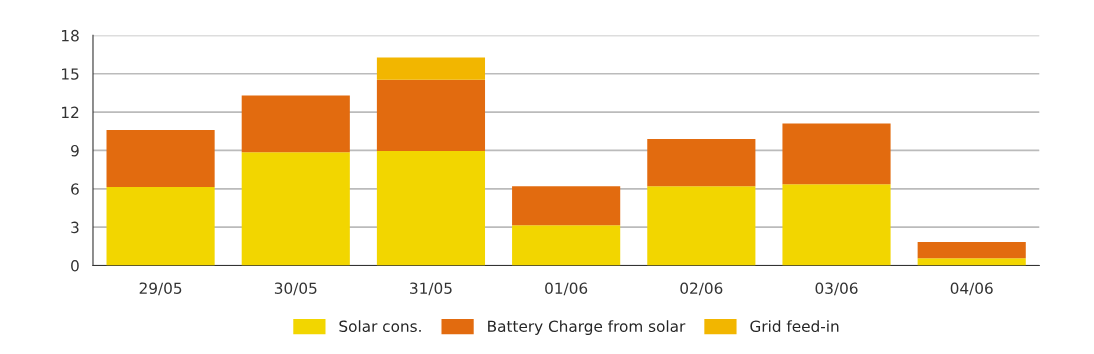 This screenshot has height=354, width=1094. I want to click on x-tick-label: 01/06, so click(566, 289).